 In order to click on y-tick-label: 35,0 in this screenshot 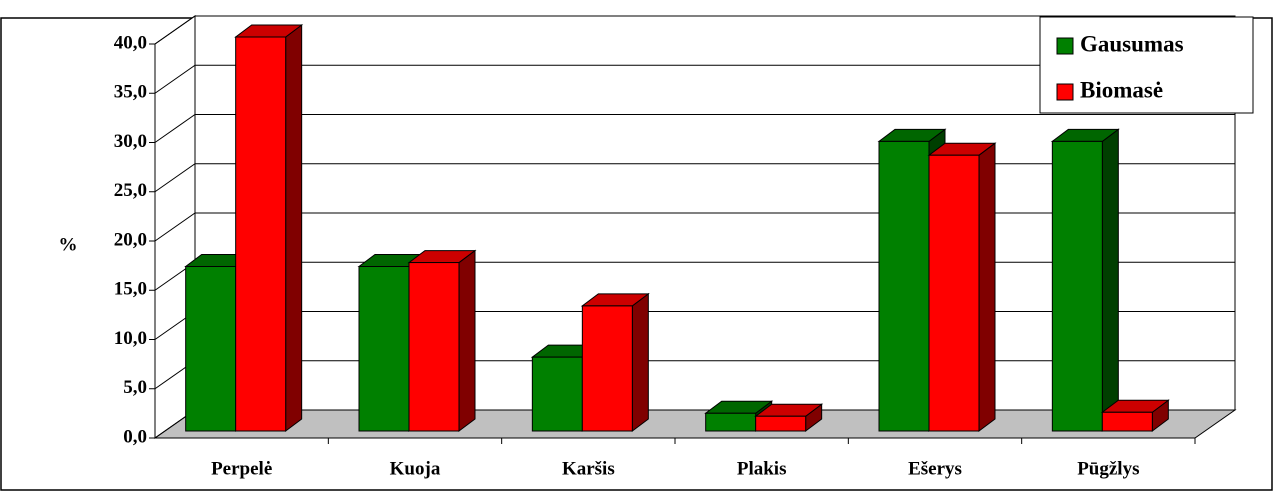, I will do `click(130, 92)`.